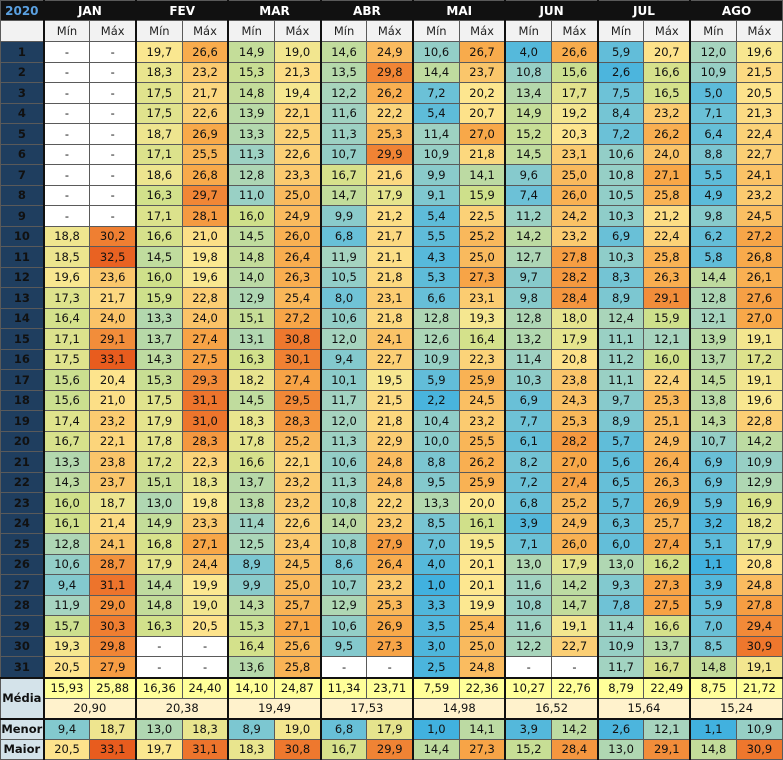  What do you see at coordinates (391, 10) in the screenshot?
I see `month-header-row: 2020 JAN FEV MAR ABR MAI JUN JUL AGO` at bounding box center [391, 10].